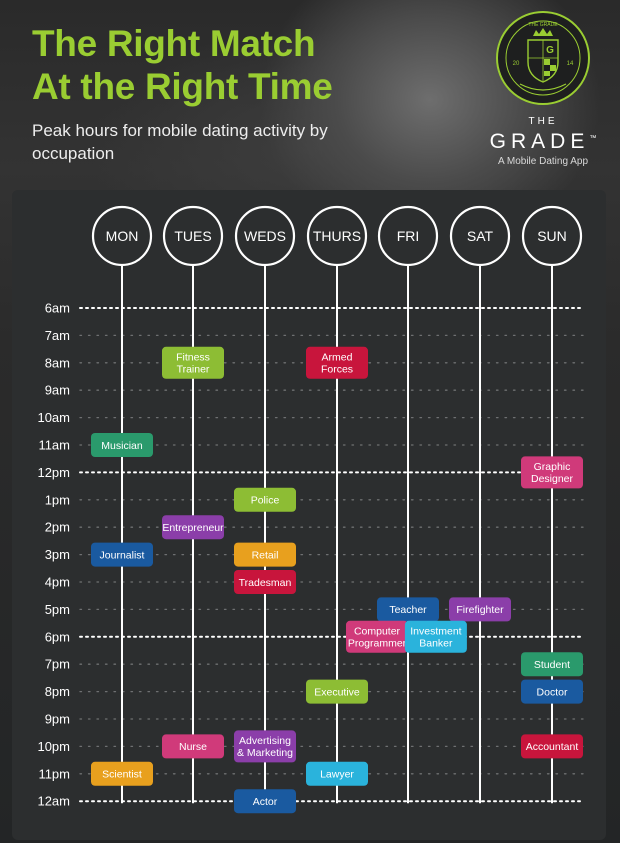  I want to click on day-circle-tues, so click(193, 236).